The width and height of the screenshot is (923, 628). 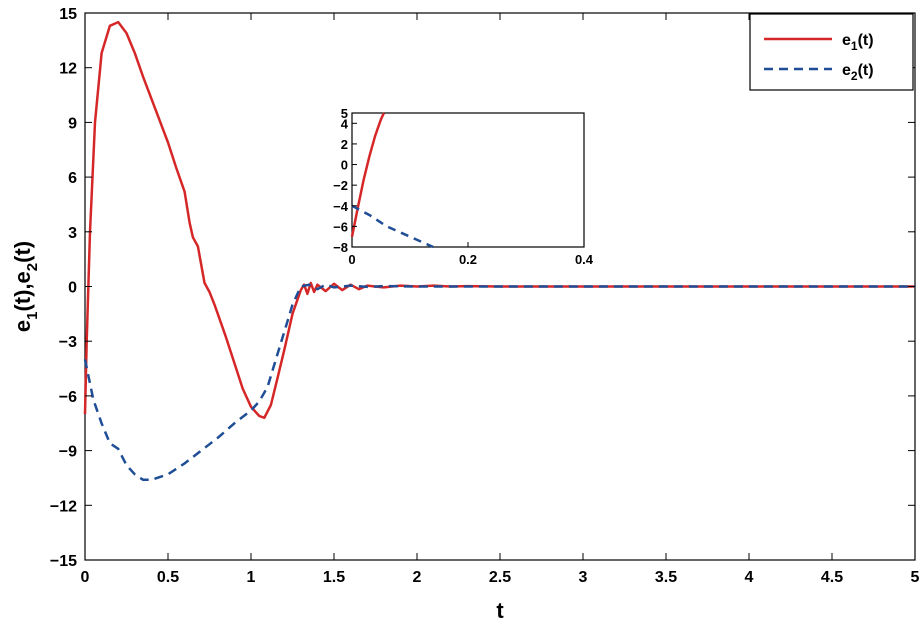 What do you see at coordinates (344, 165) in the screenshot?
I see `inset-y-tick-label: 0` at bounding box center [344, 165].